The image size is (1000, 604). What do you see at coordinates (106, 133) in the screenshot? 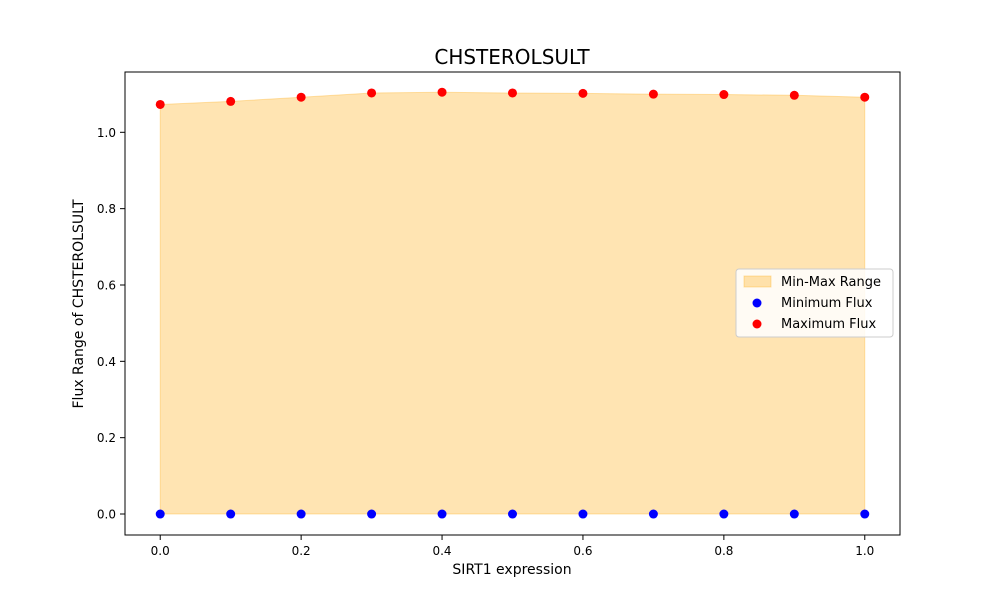
I see `y-tick-label: 1.0` at bounding box center [106, 133].